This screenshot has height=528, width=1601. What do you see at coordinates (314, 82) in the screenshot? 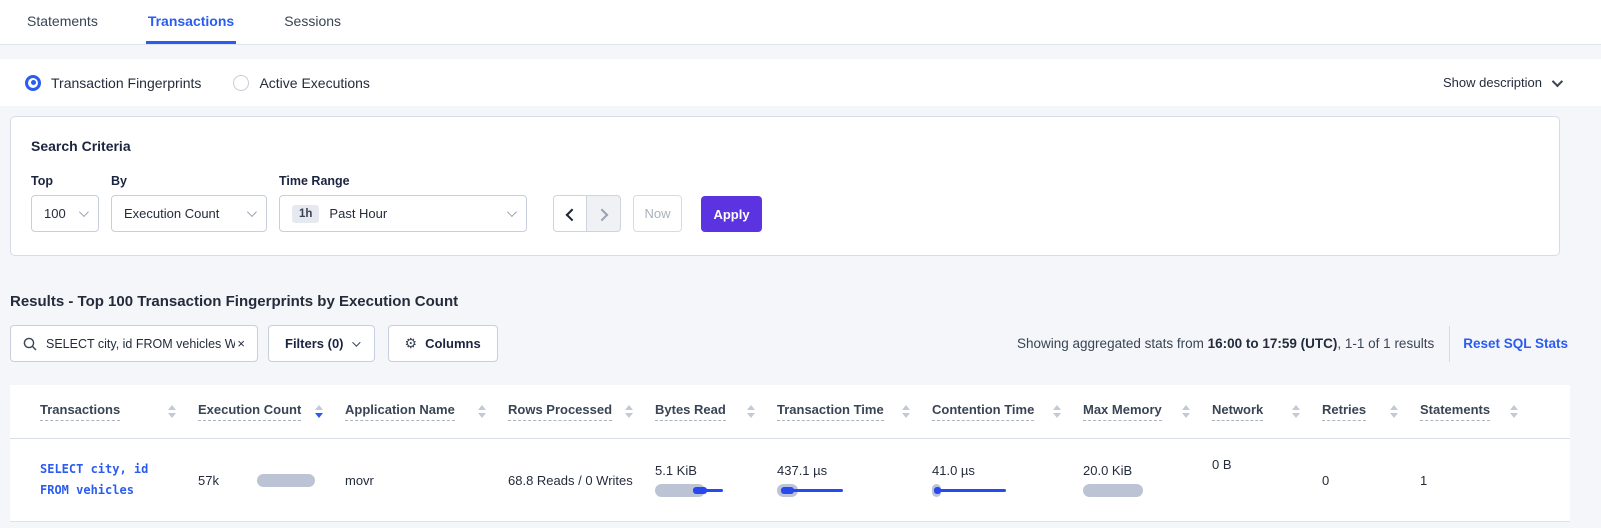
I see `radio-label: Active Executions` at bounding box center [314, 82].